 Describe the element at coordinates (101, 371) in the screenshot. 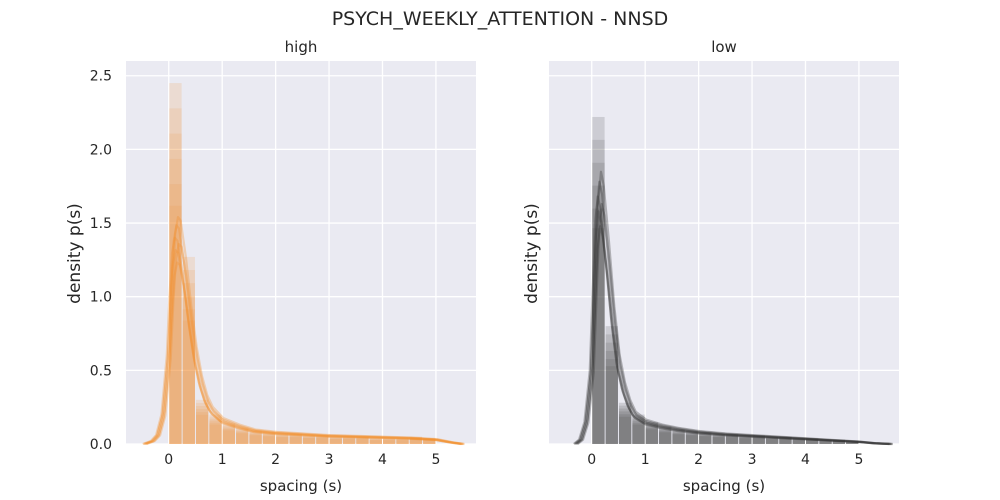

I see `y-tick-label: 0.5` at that location.